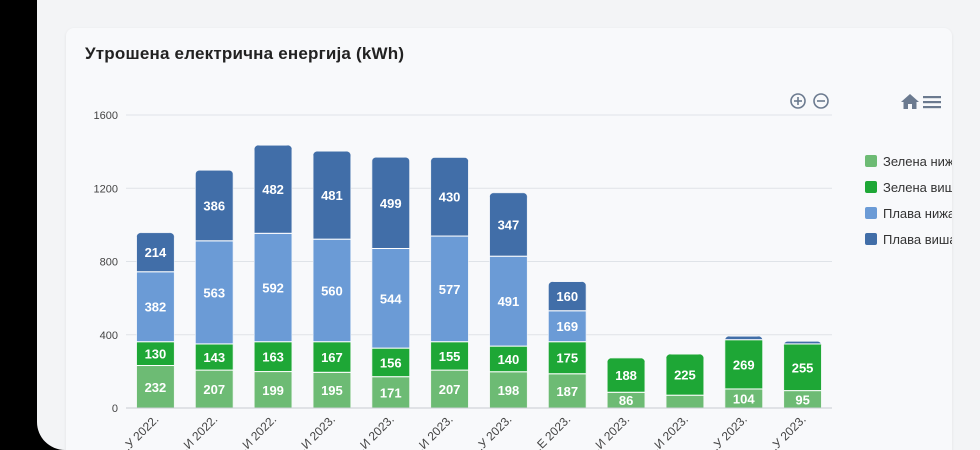  Describe the element at coordinates (910, 103) in the screenshot. I see `home-icon` at that location.